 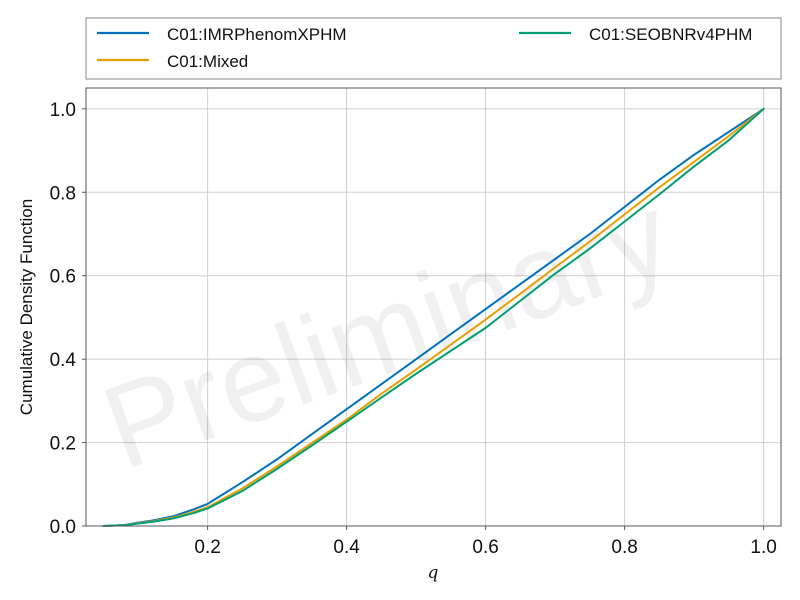 What do you see at coordinates (26, 307) in the screenshot?
I see `y-axis-label: Cumulative Density Function` at bounding box center [26, 307].